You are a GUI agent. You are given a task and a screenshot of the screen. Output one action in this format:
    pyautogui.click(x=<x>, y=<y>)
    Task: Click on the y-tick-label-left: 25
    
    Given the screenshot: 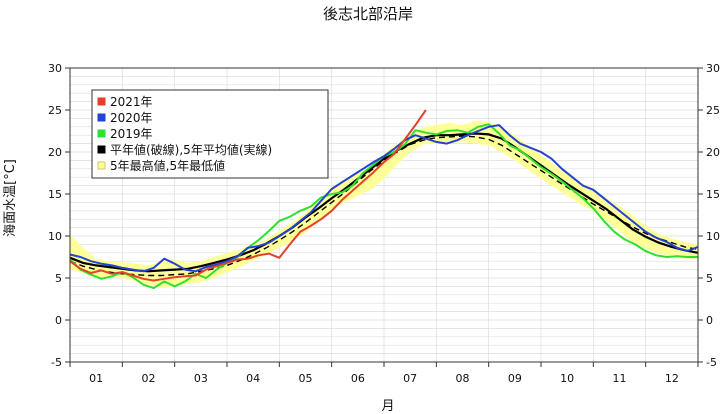 What is the action you would take?
    pyautogui.click(x=55, y=110)
    